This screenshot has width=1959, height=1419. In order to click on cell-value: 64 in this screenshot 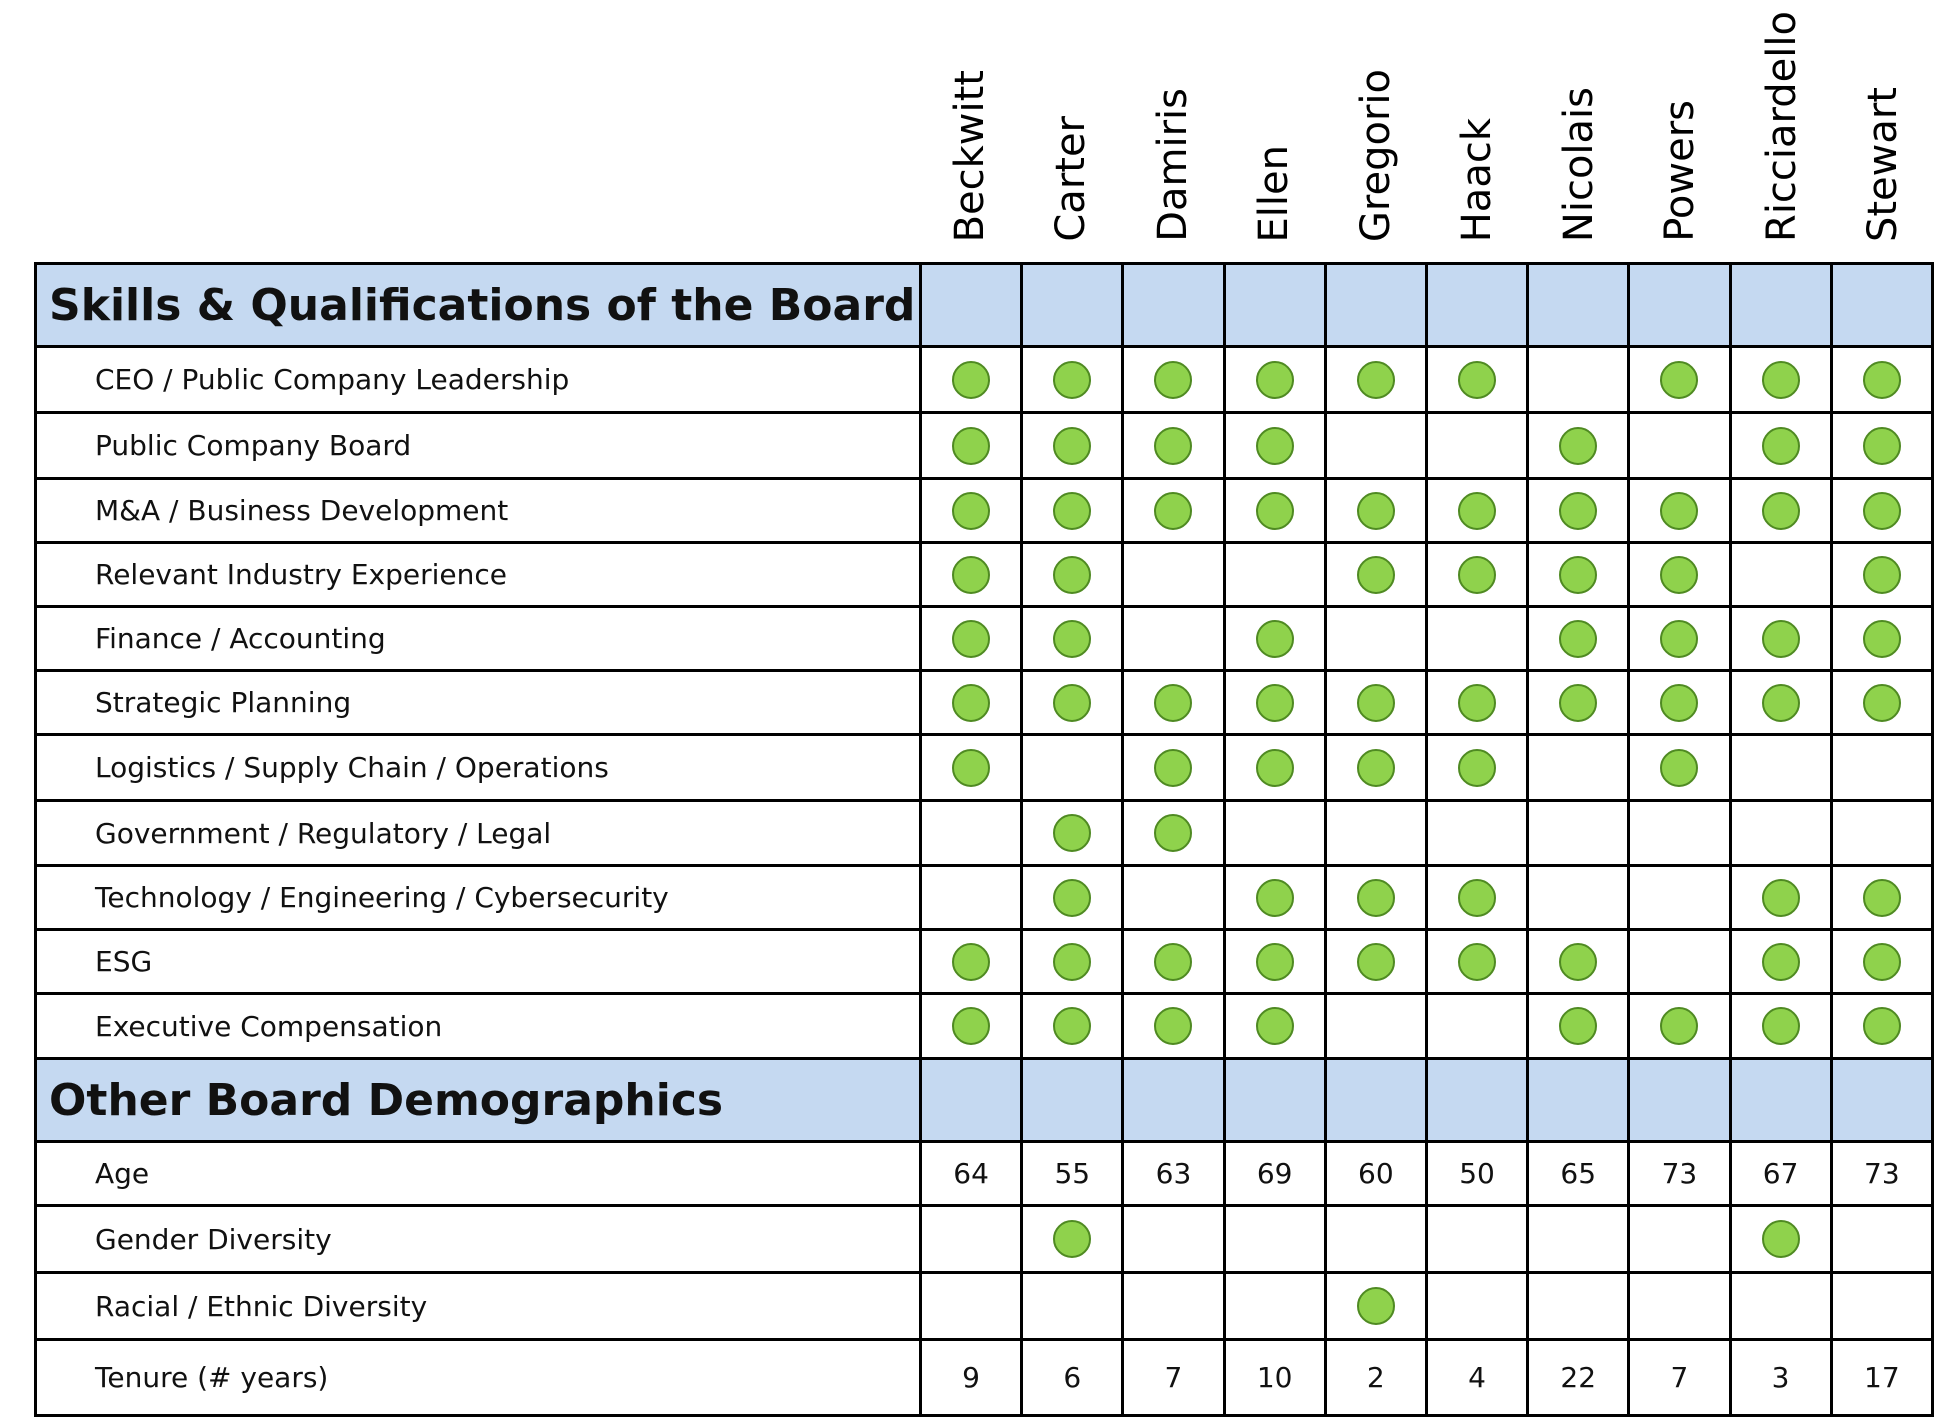, I will do `click(971, 1173)`.